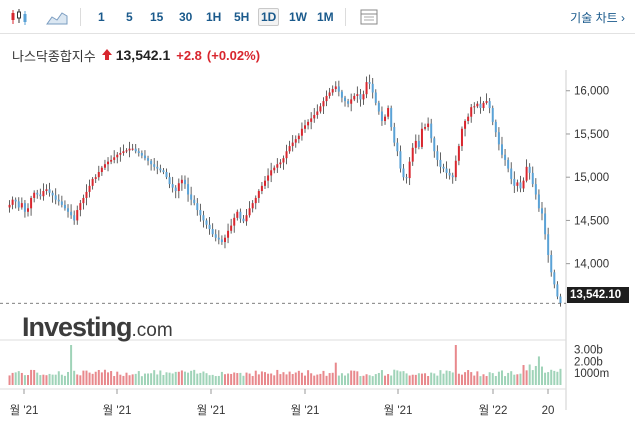  Describe the element at coordinates (186, 17) in the screenshot. I see `interval-30: 30` at that location.